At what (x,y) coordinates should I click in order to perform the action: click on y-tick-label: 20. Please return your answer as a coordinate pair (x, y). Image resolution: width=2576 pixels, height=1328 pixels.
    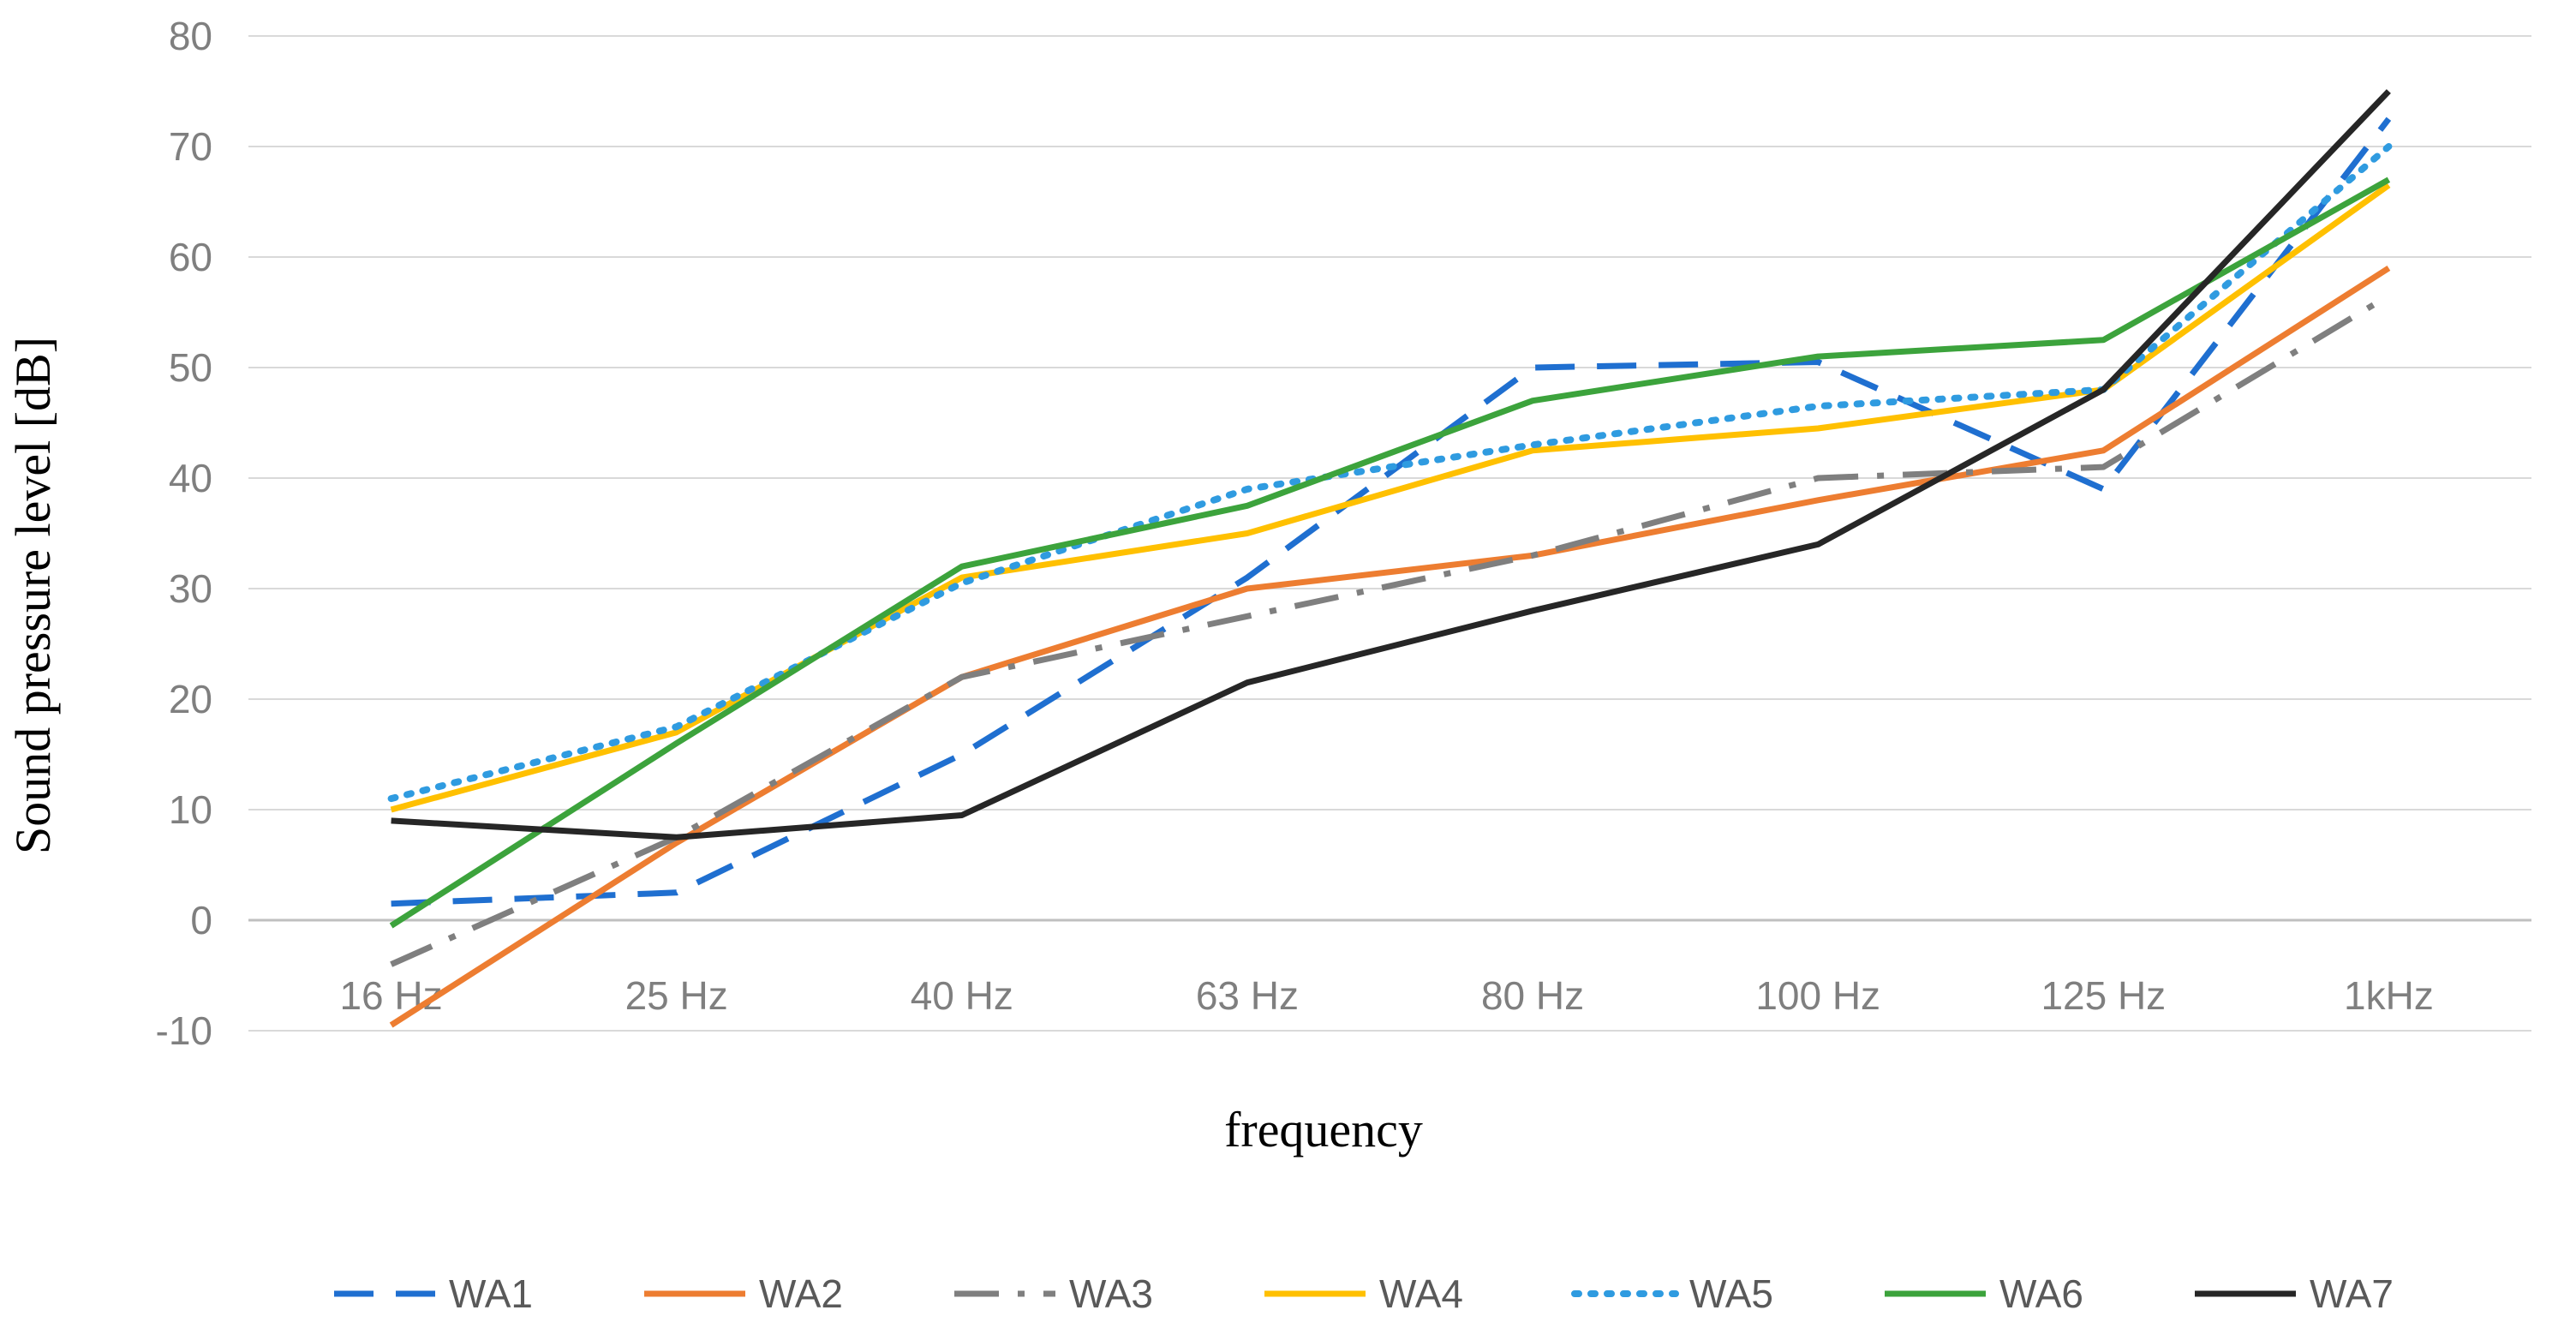
    Looking at the image, I should click on (191, 699).